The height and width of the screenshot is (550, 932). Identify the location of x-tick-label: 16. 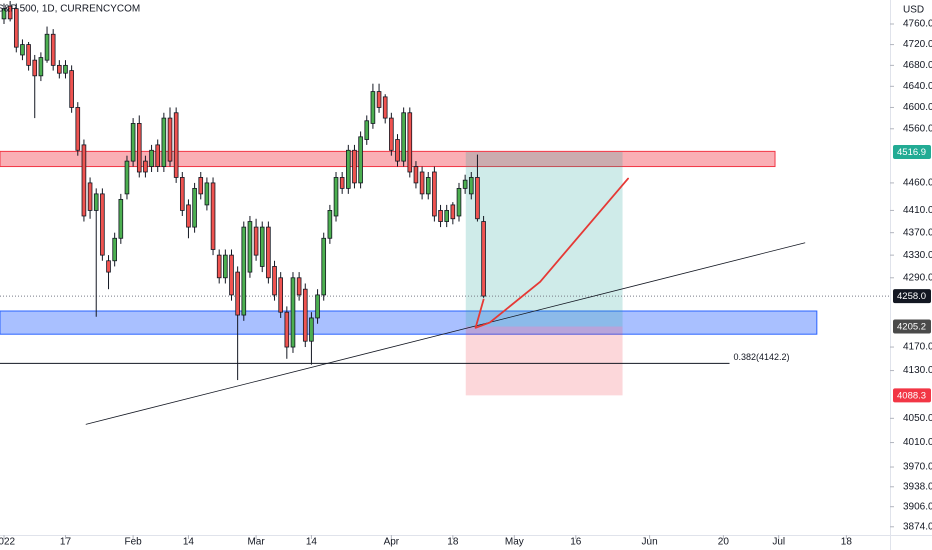
(576, 542).